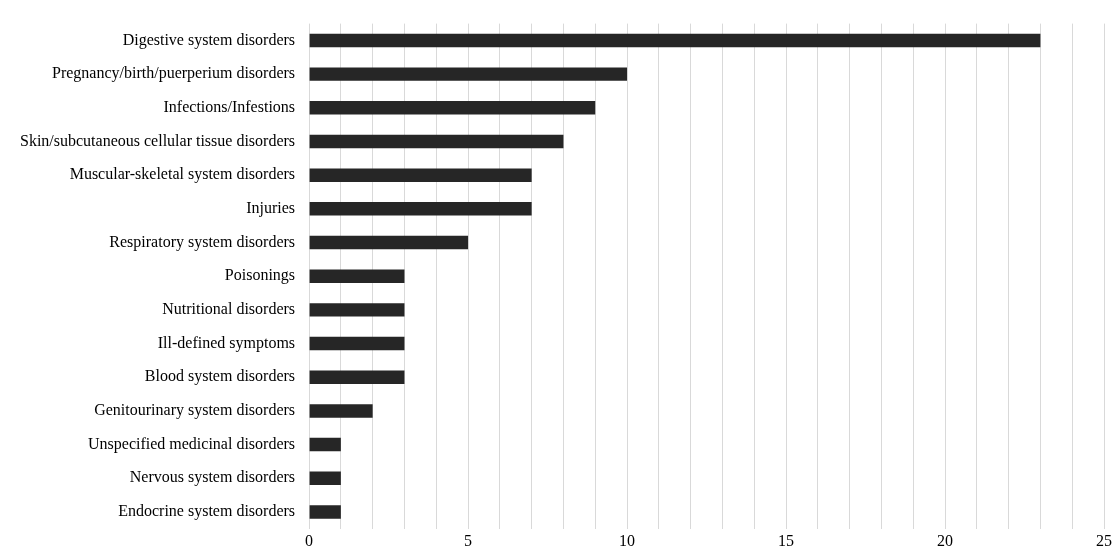 The height and width of the screenshot is (558, 1118). I want to click on x-tick-label: 10, so click(627, 540).